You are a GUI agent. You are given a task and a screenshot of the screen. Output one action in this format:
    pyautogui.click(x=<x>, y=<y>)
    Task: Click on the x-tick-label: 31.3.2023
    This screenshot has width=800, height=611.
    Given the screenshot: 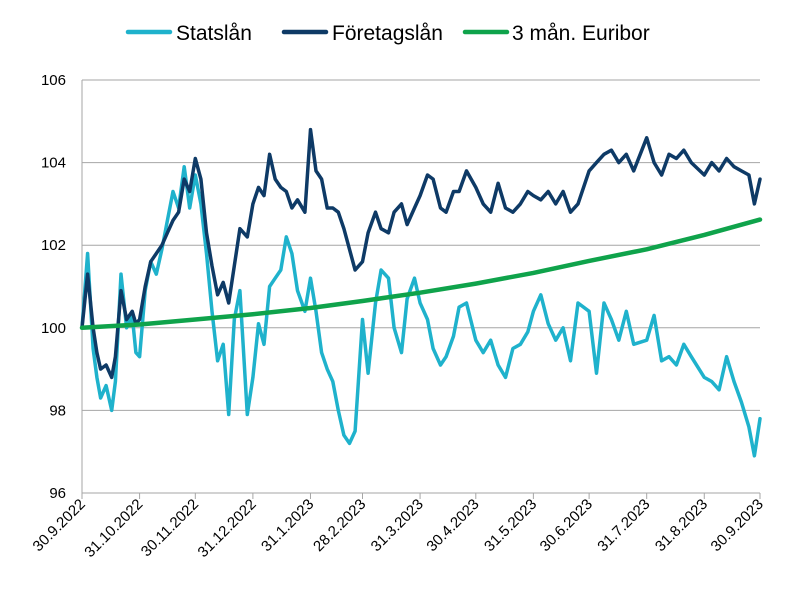 What is the action you would take?
    pyautogui.click(x=397, y=525)
    